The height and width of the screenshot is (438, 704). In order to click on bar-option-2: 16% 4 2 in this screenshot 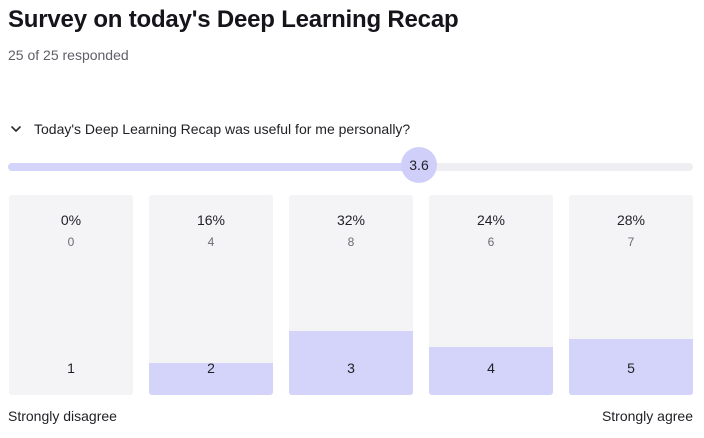, I will do `click(211, 295)`.